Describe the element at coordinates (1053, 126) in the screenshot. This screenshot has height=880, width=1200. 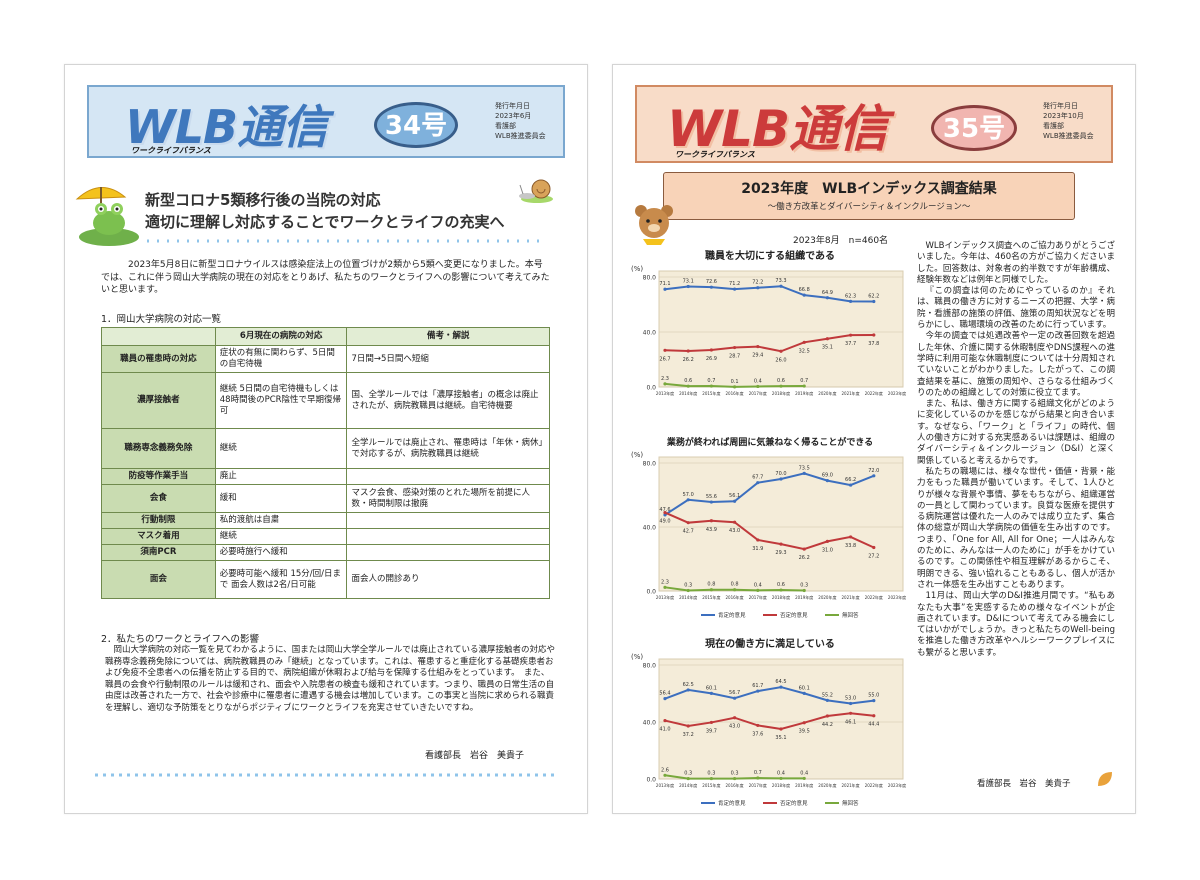
I see `publisher: 看護部` at that location.